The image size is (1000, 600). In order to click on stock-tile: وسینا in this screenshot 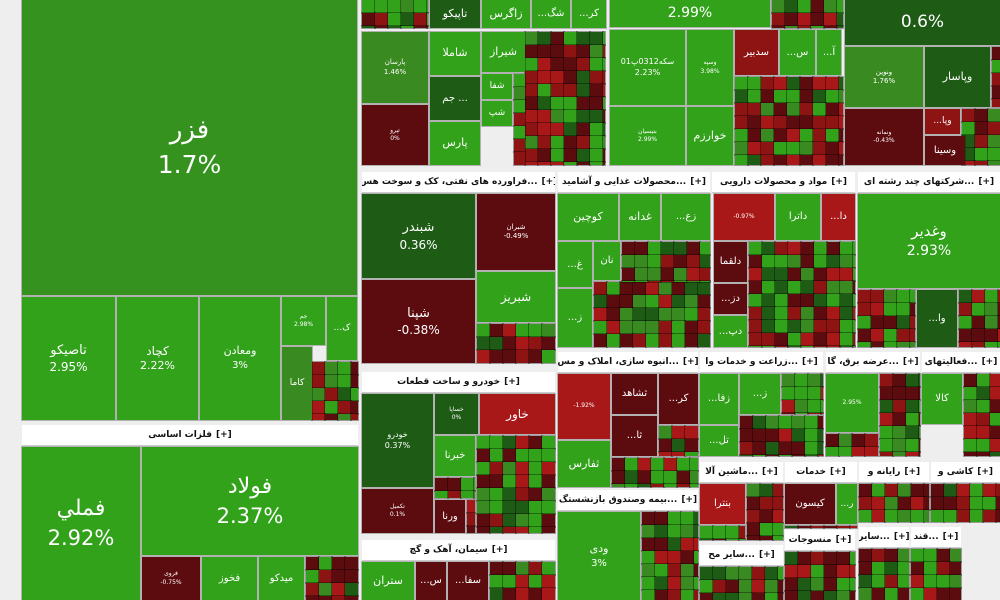, I will do `click(945, 150)`.